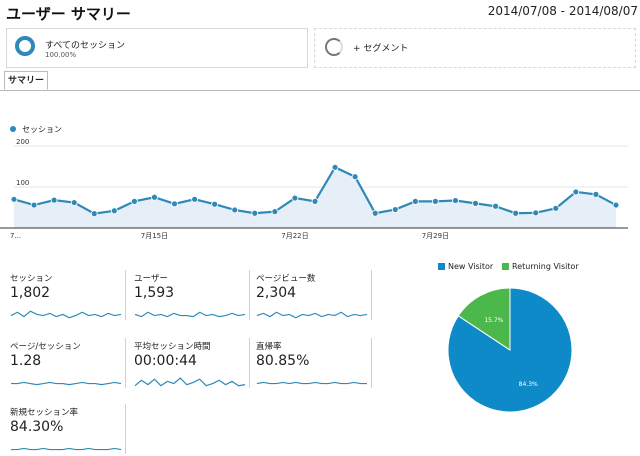 This screenshot has height=456, width=640. Describe the element at coordinates (334, 47) in the screenshot. I see `segment-add-icon` at that location.